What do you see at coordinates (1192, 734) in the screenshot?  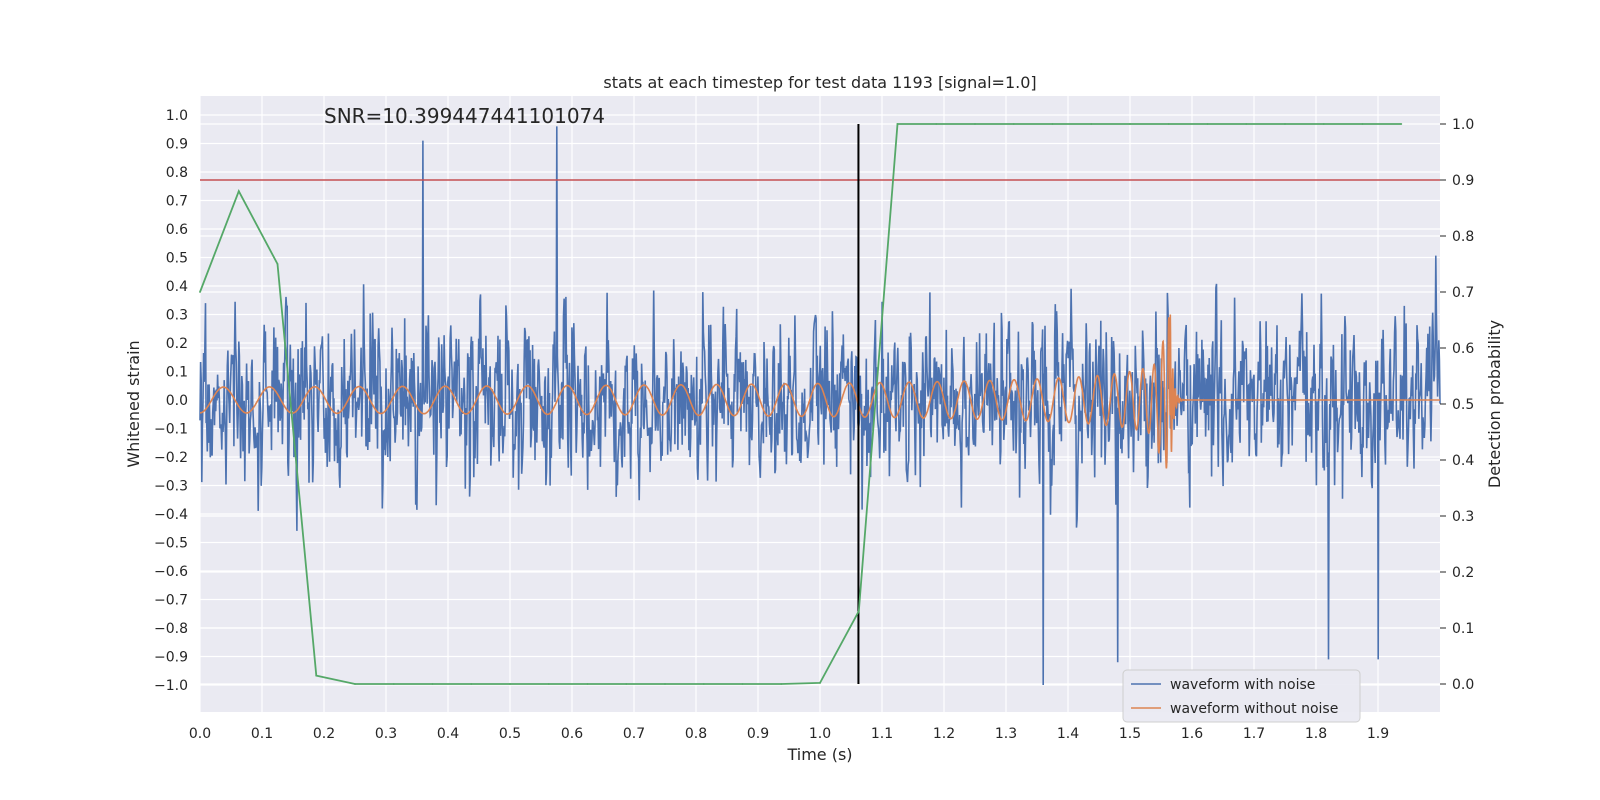 I see `x-tick-label: 1.6` at bounding box center [1192, 734].